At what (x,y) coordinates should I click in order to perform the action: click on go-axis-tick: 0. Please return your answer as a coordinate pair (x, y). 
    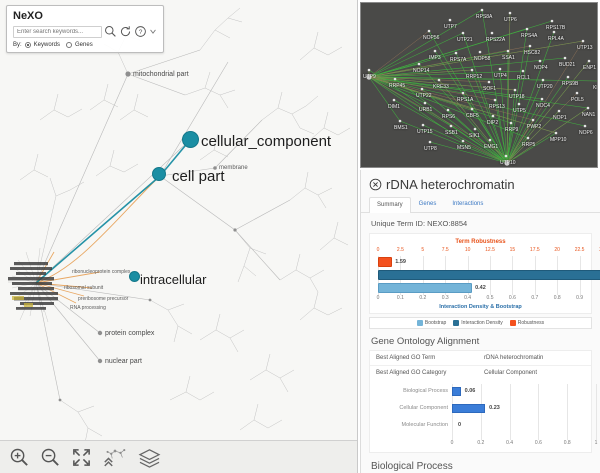
    Looking at the image, I should click on (452, 443).